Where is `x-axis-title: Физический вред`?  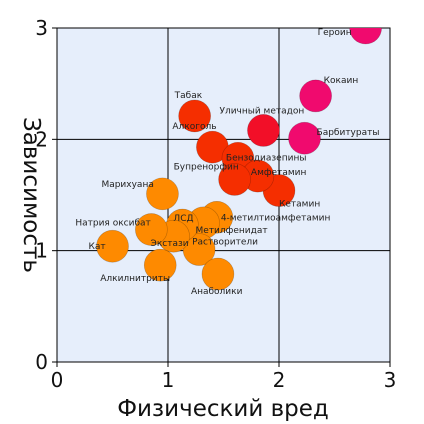 x-axis-title: Физический вред is located at coordinates (223, 409).